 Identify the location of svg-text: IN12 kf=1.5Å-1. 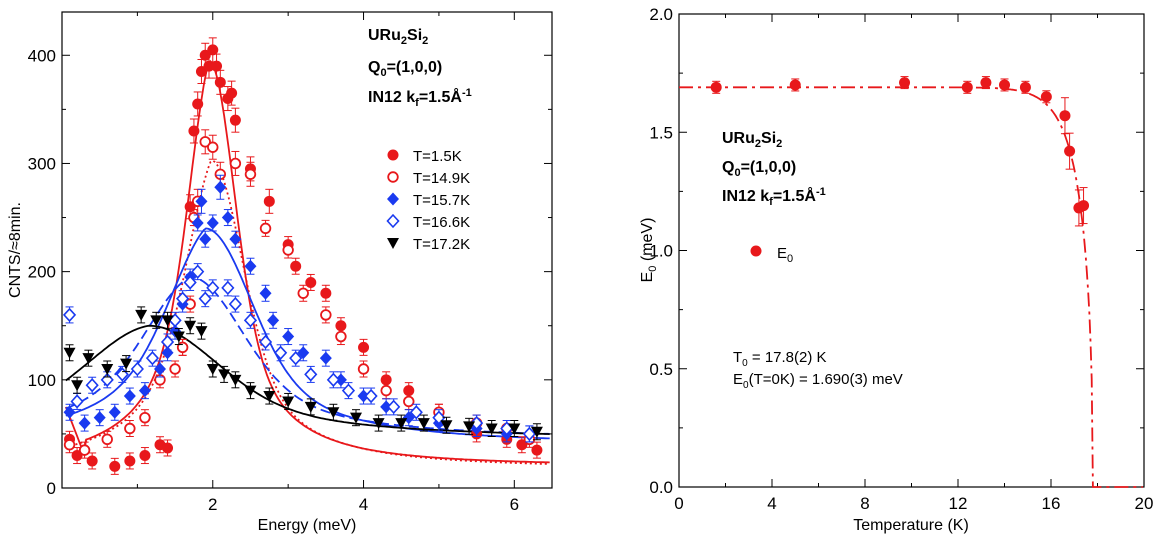
(420, 98).